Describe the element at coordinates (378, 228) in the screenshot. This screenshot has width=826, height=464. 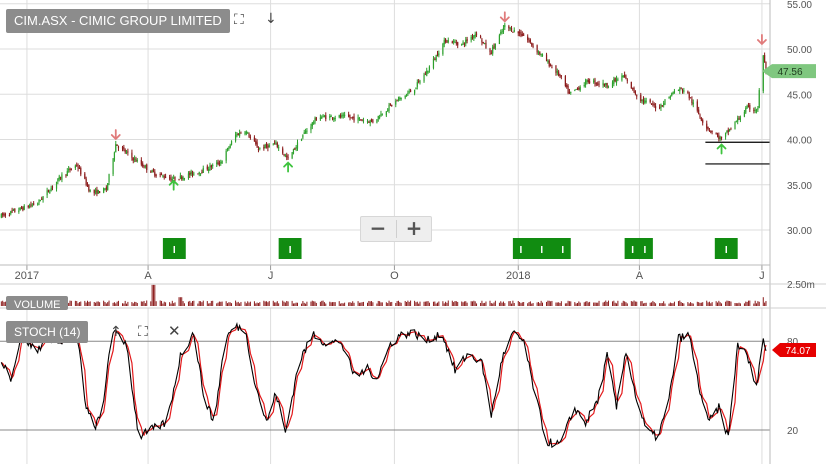
I see `zoom-out-button: −` at that location.